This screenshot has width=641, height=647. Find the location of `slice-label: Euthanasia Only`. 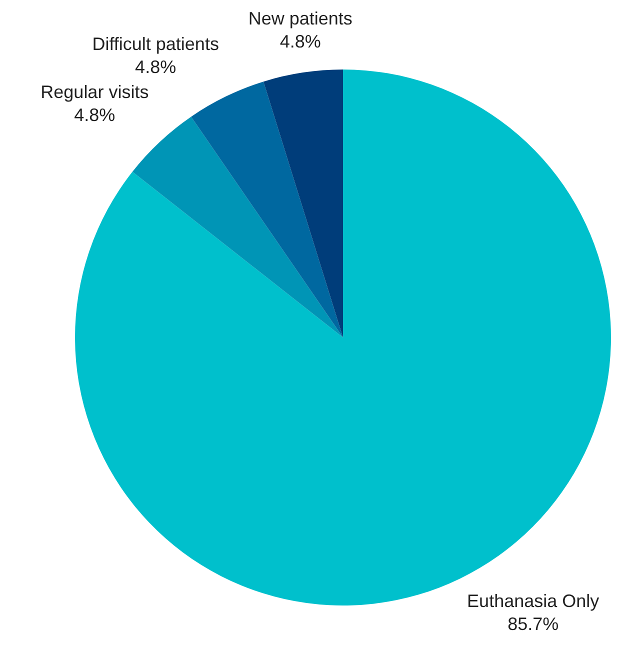

slice-label: Euthanasia Only is located at coordinates (533, 601).